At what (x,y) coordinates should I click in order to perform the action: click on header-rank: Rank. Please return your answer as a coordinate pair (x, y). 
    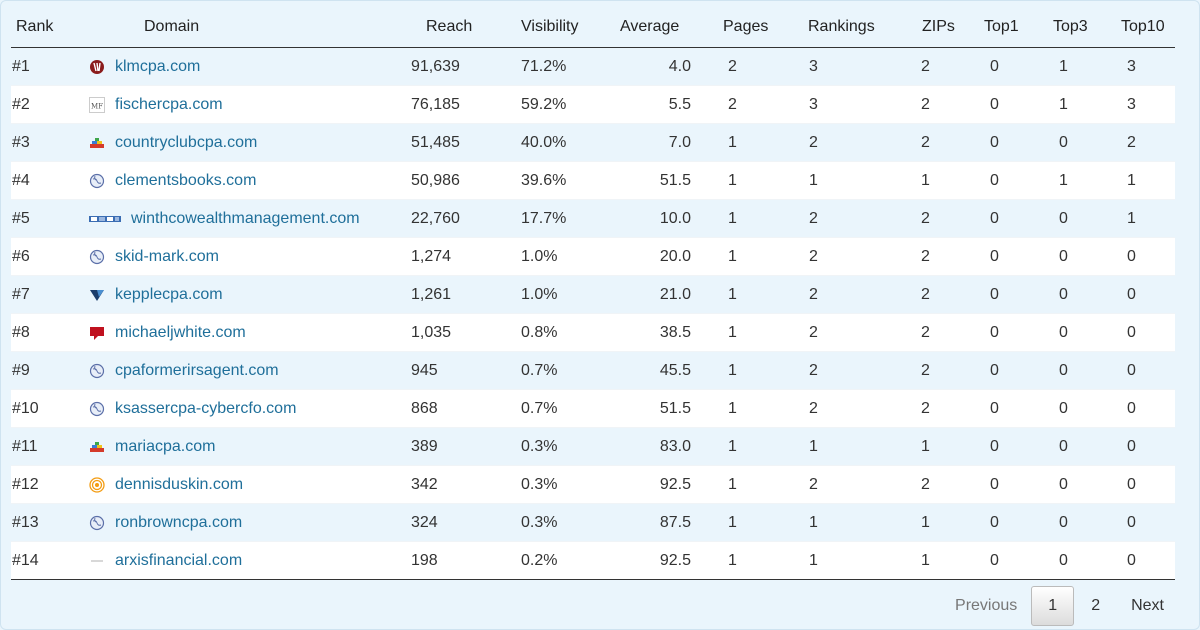
    Looking at the image, I should click on (50, 27).